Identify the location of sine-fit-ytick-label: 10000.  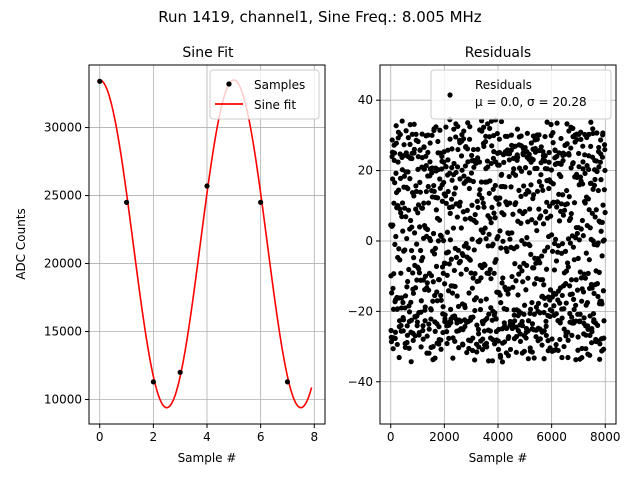
(63, 400).